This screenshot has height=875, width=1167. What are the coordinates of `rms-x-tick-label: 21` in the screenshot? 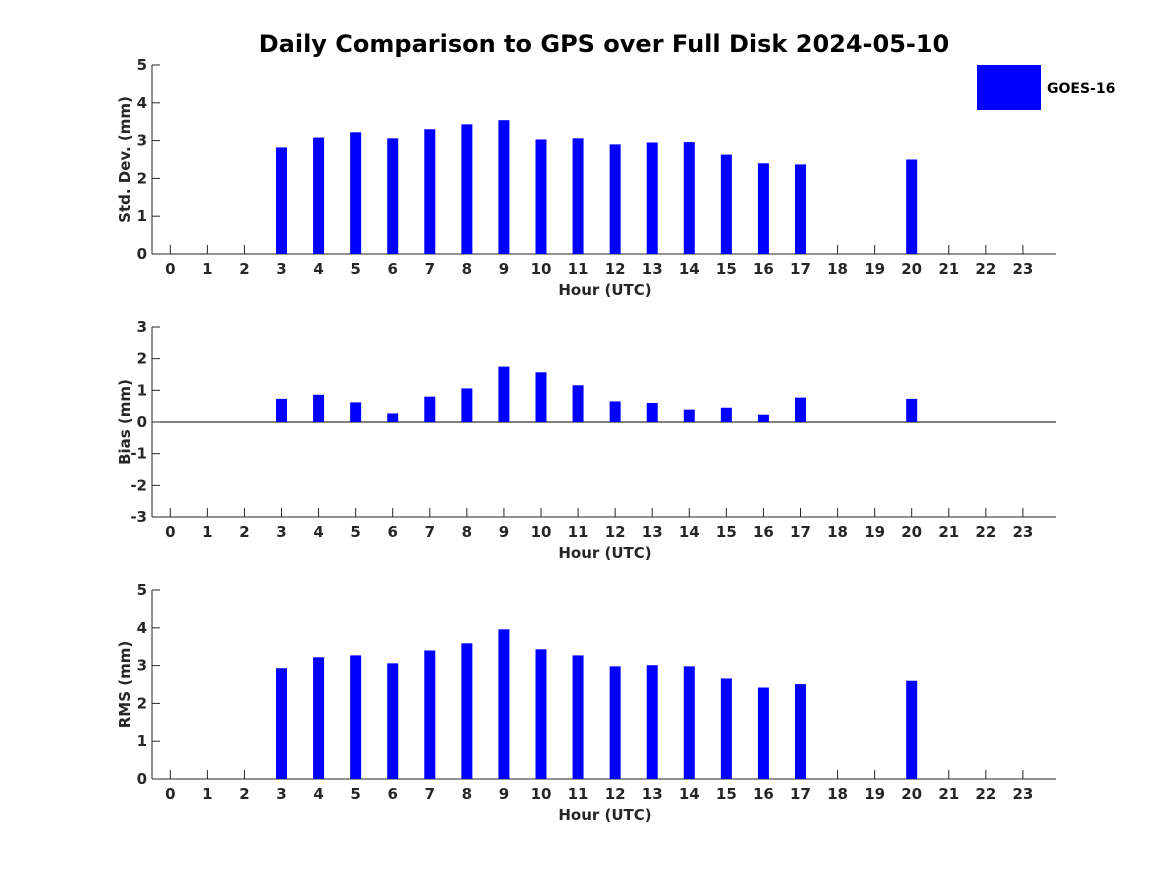 It's located at (948, 794).